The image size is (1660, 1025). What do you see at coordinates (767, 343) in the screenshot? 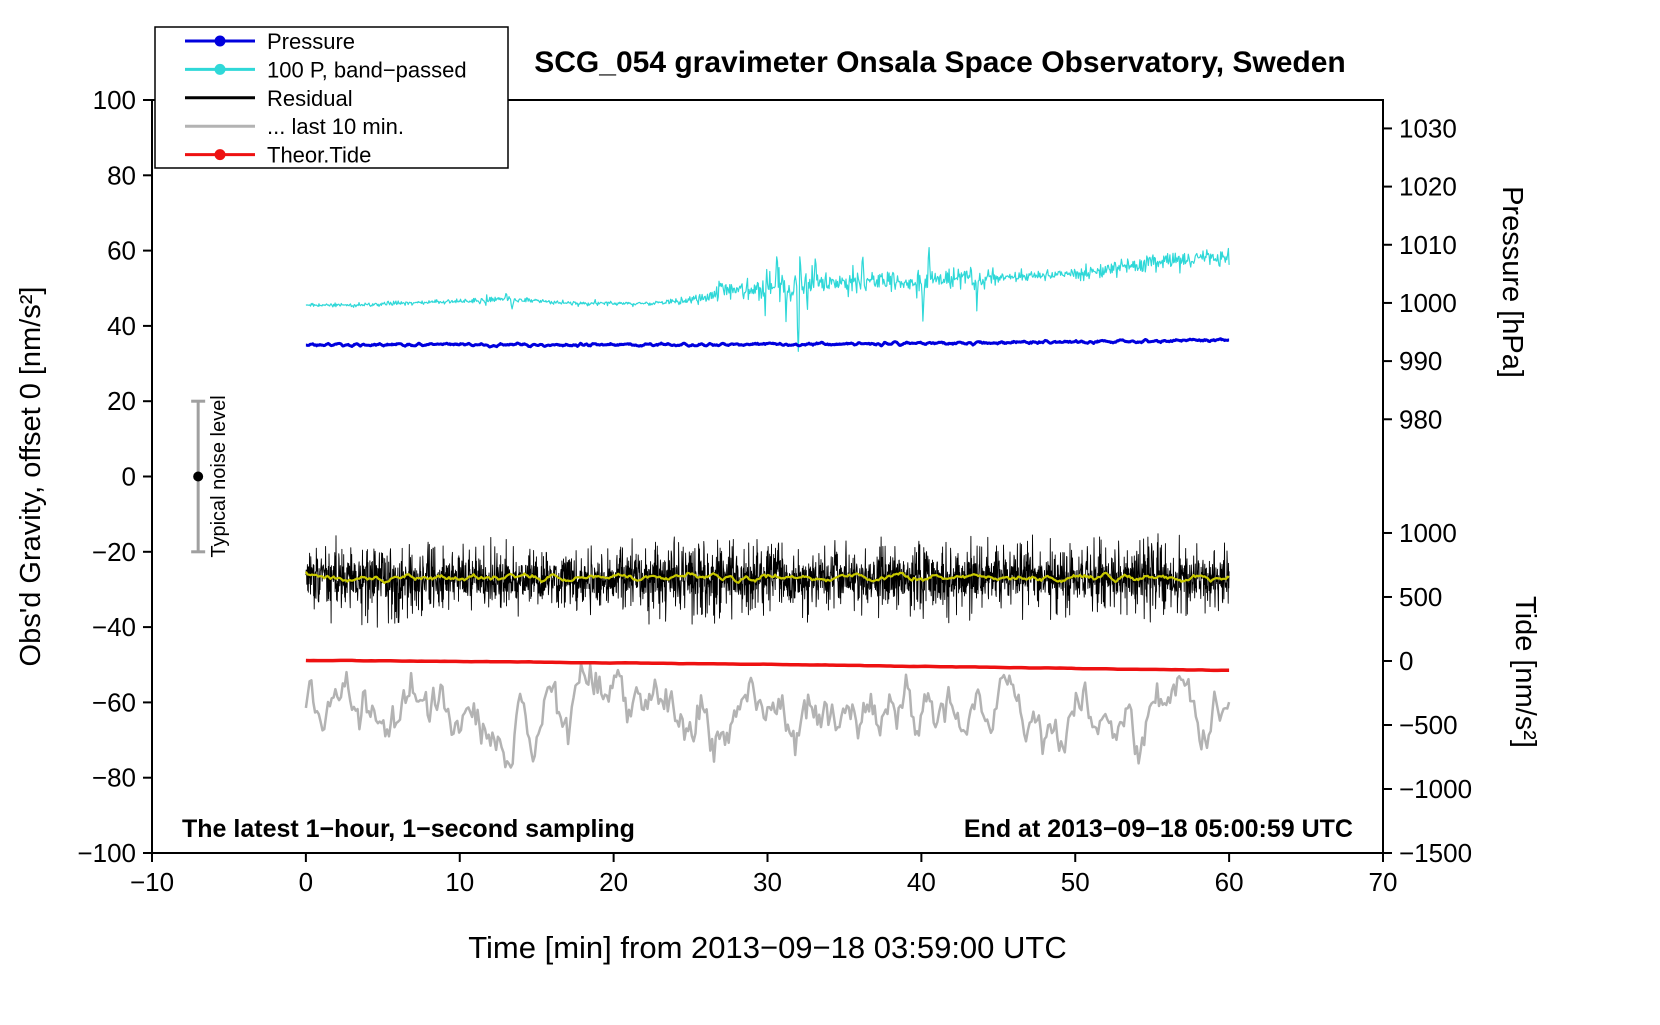
I see `series-pressure-path` at bounding box center [767, 343].